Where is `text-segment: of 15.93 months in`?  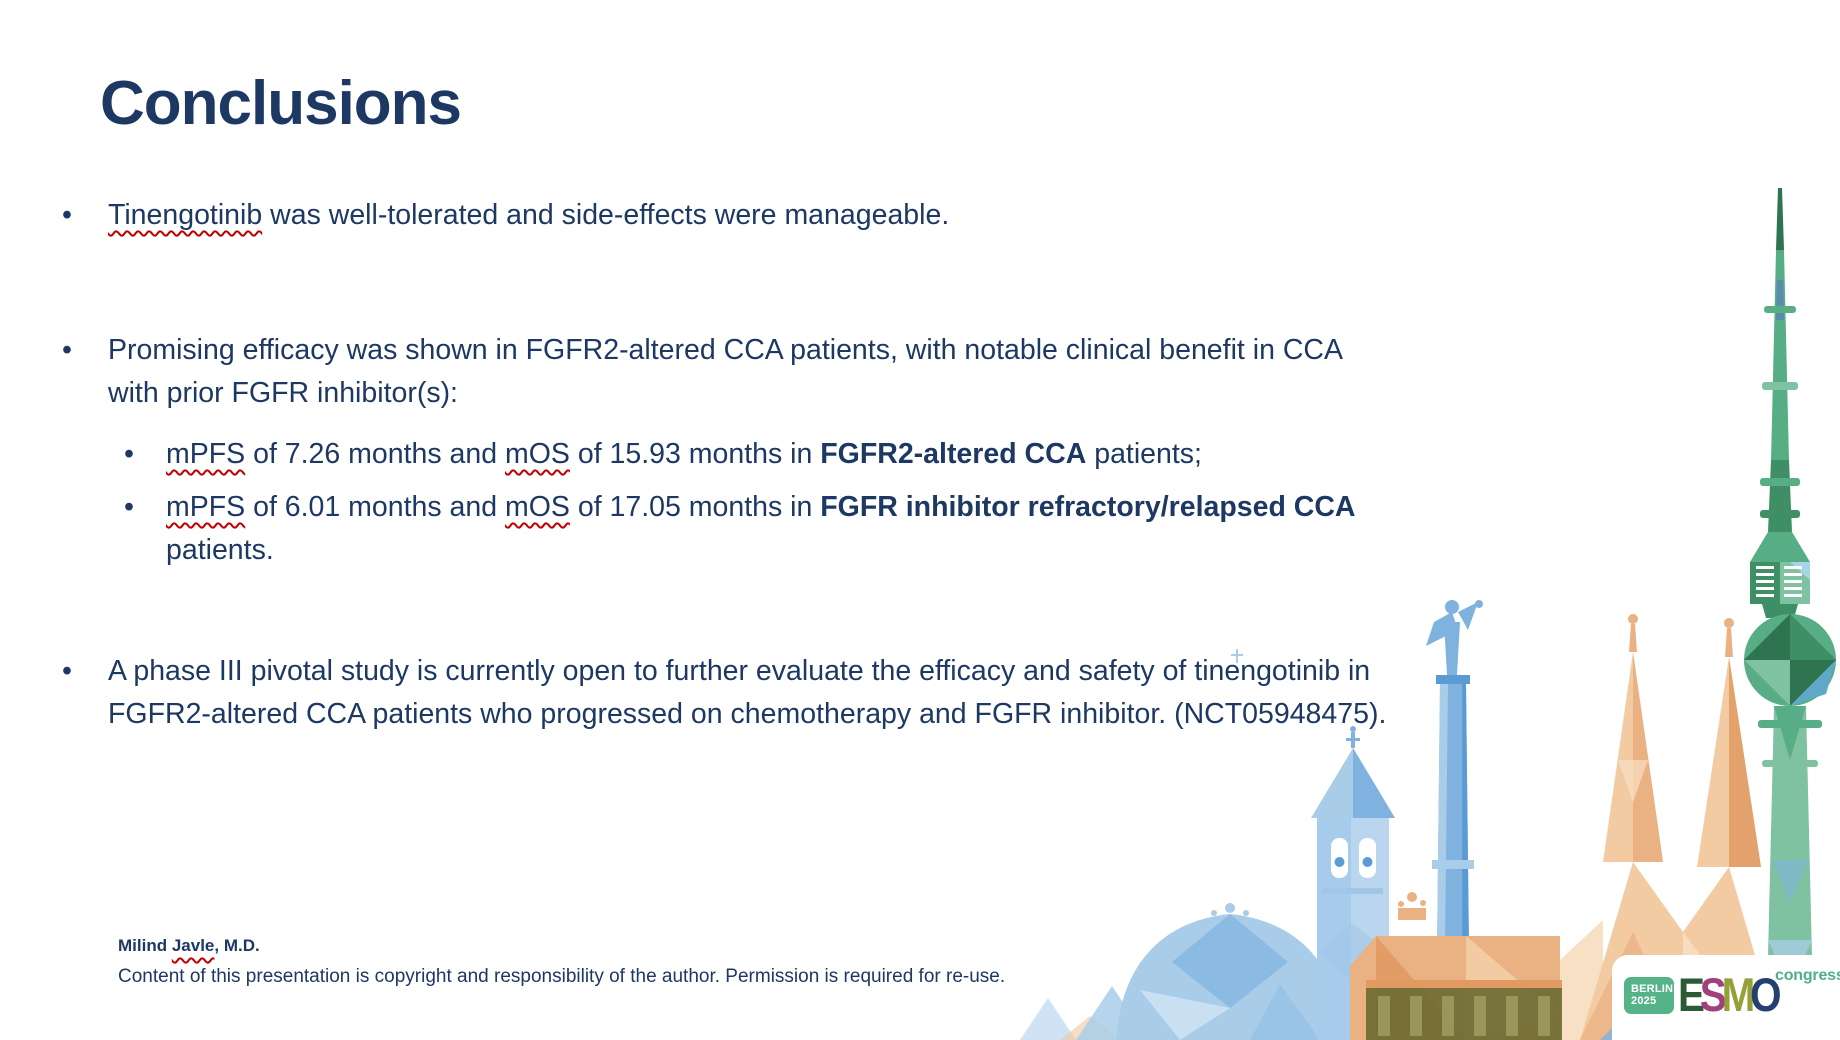
text-segment: of 15.93 months in is located at coordinates (695, 454).